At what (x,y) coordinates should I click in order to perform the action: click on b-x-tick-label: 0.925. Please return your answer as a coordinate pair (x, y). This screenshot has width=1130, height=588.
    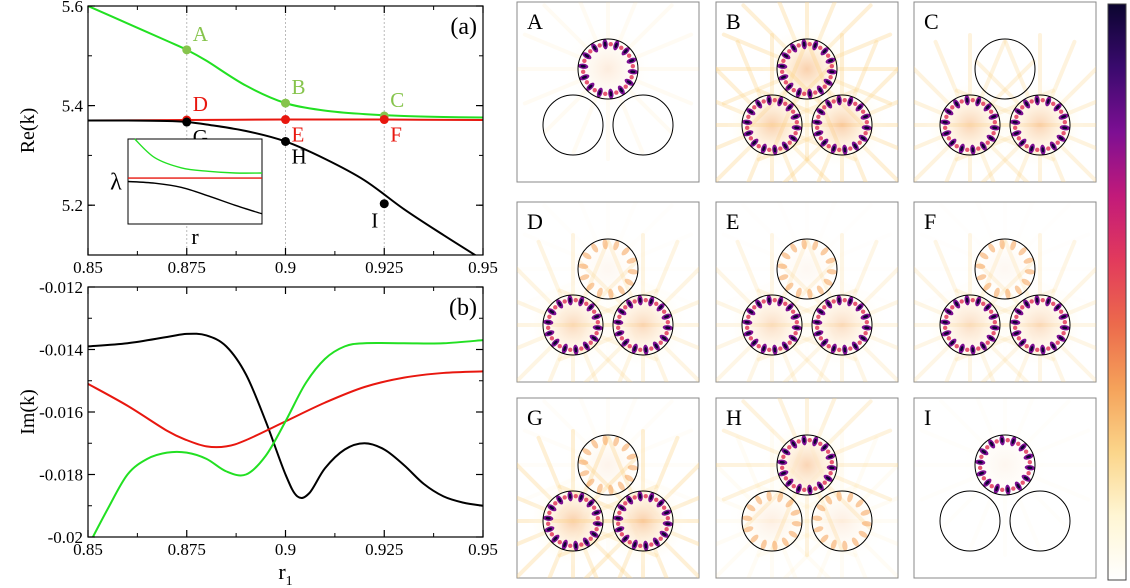
    Looking at the image, I should click on (384, 549).